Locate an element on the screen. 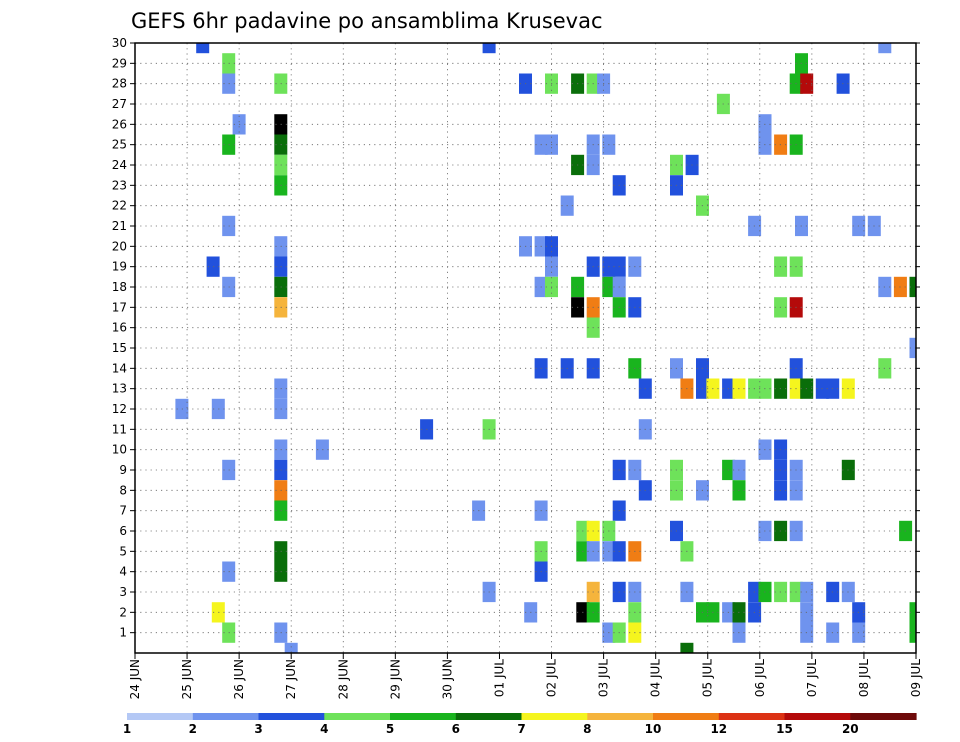  legend-label: 6 is located at coordinates (456, 729).